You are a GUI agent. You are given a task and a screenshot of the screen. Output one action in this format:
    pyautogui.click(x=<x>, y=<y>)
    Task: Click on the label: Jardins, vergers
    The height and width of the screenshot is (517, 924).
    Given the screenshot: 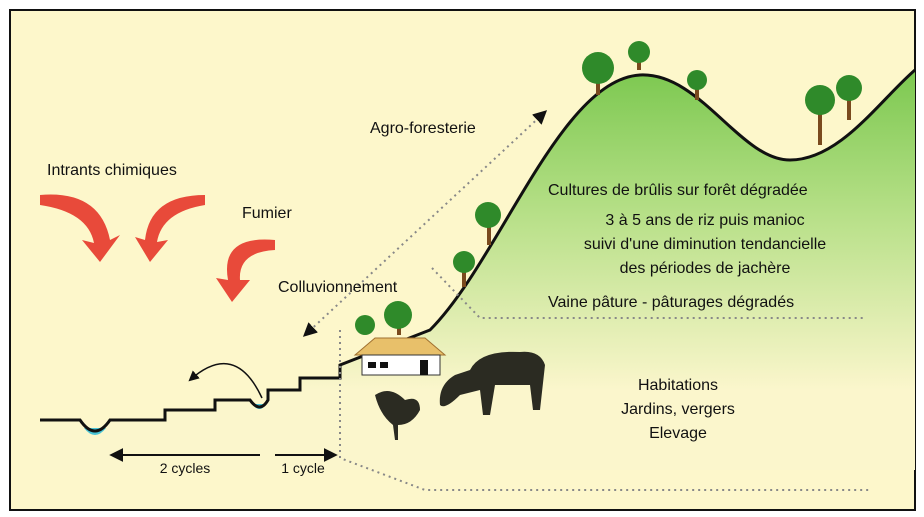 What is the action you would take?
    pyautogui.click(x=678, y=409)
    